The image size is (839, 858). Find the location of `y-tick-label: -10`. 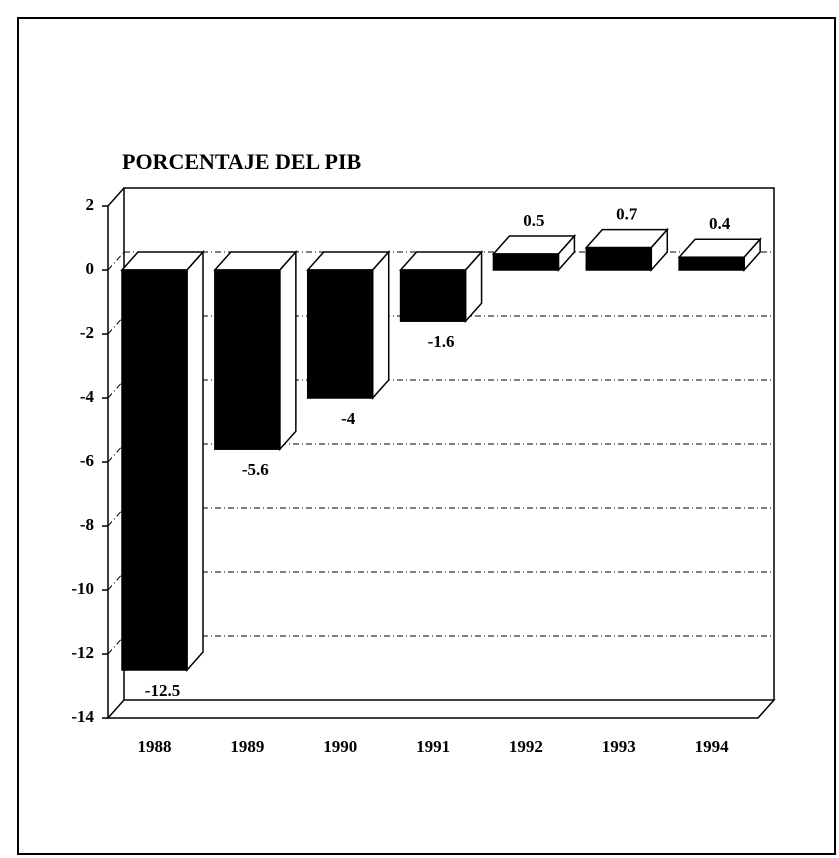

y-tick-label: -10 is located at coordinates (82, 588).